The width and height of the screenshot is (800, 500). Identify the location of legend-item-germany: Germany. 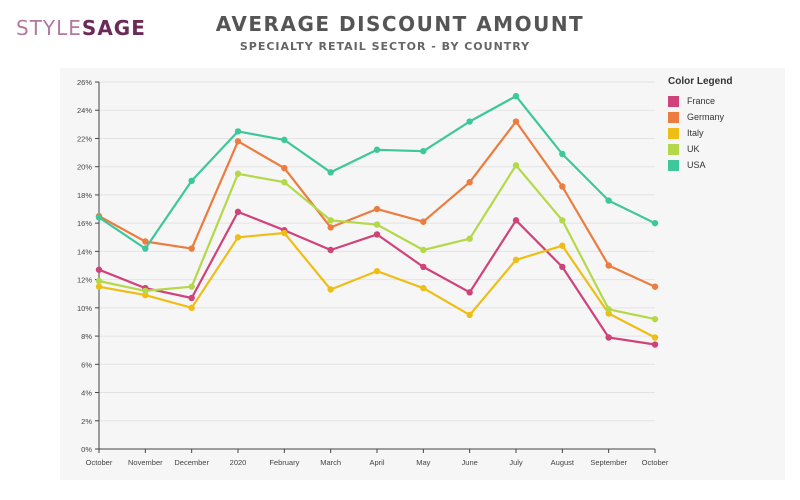
(700, 117).